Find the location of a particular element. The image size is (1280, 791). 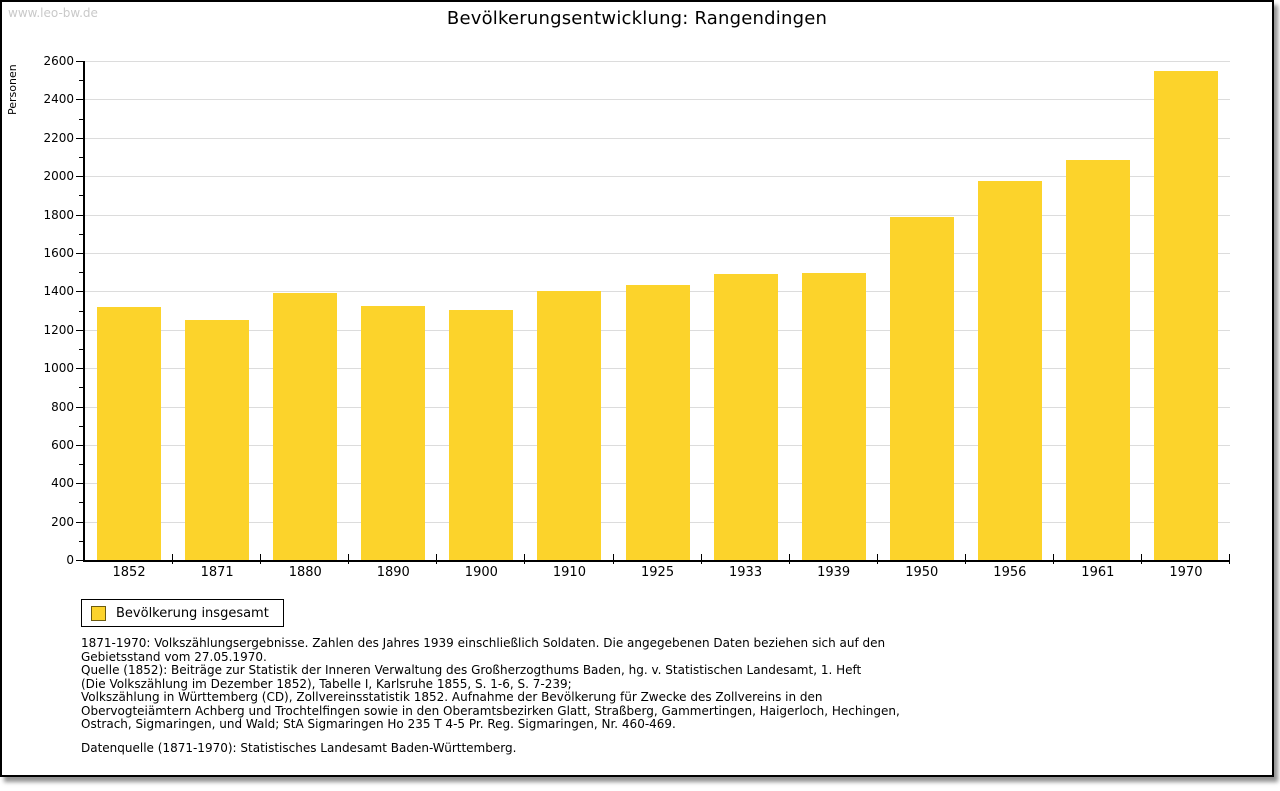

x-tick-label: 1925 is located at coordinates (658, 572).